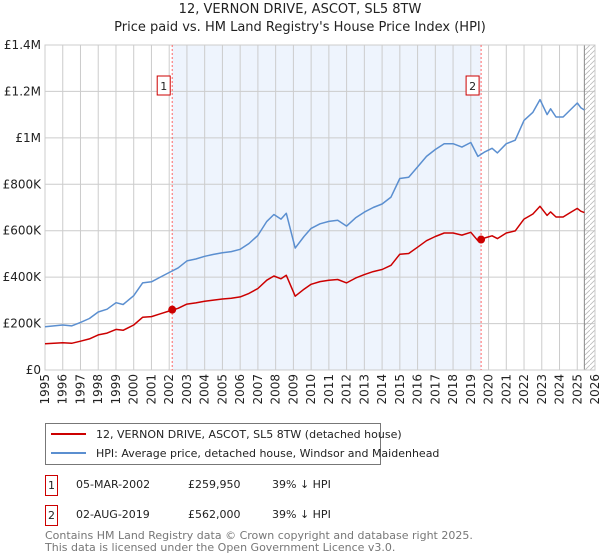 The height and width of the screenshot is (560, 600). What do you see at coordinates (506, 389) in the screenshot?
I see `x-tick-label: 2021` at bounding box center [506, 389].